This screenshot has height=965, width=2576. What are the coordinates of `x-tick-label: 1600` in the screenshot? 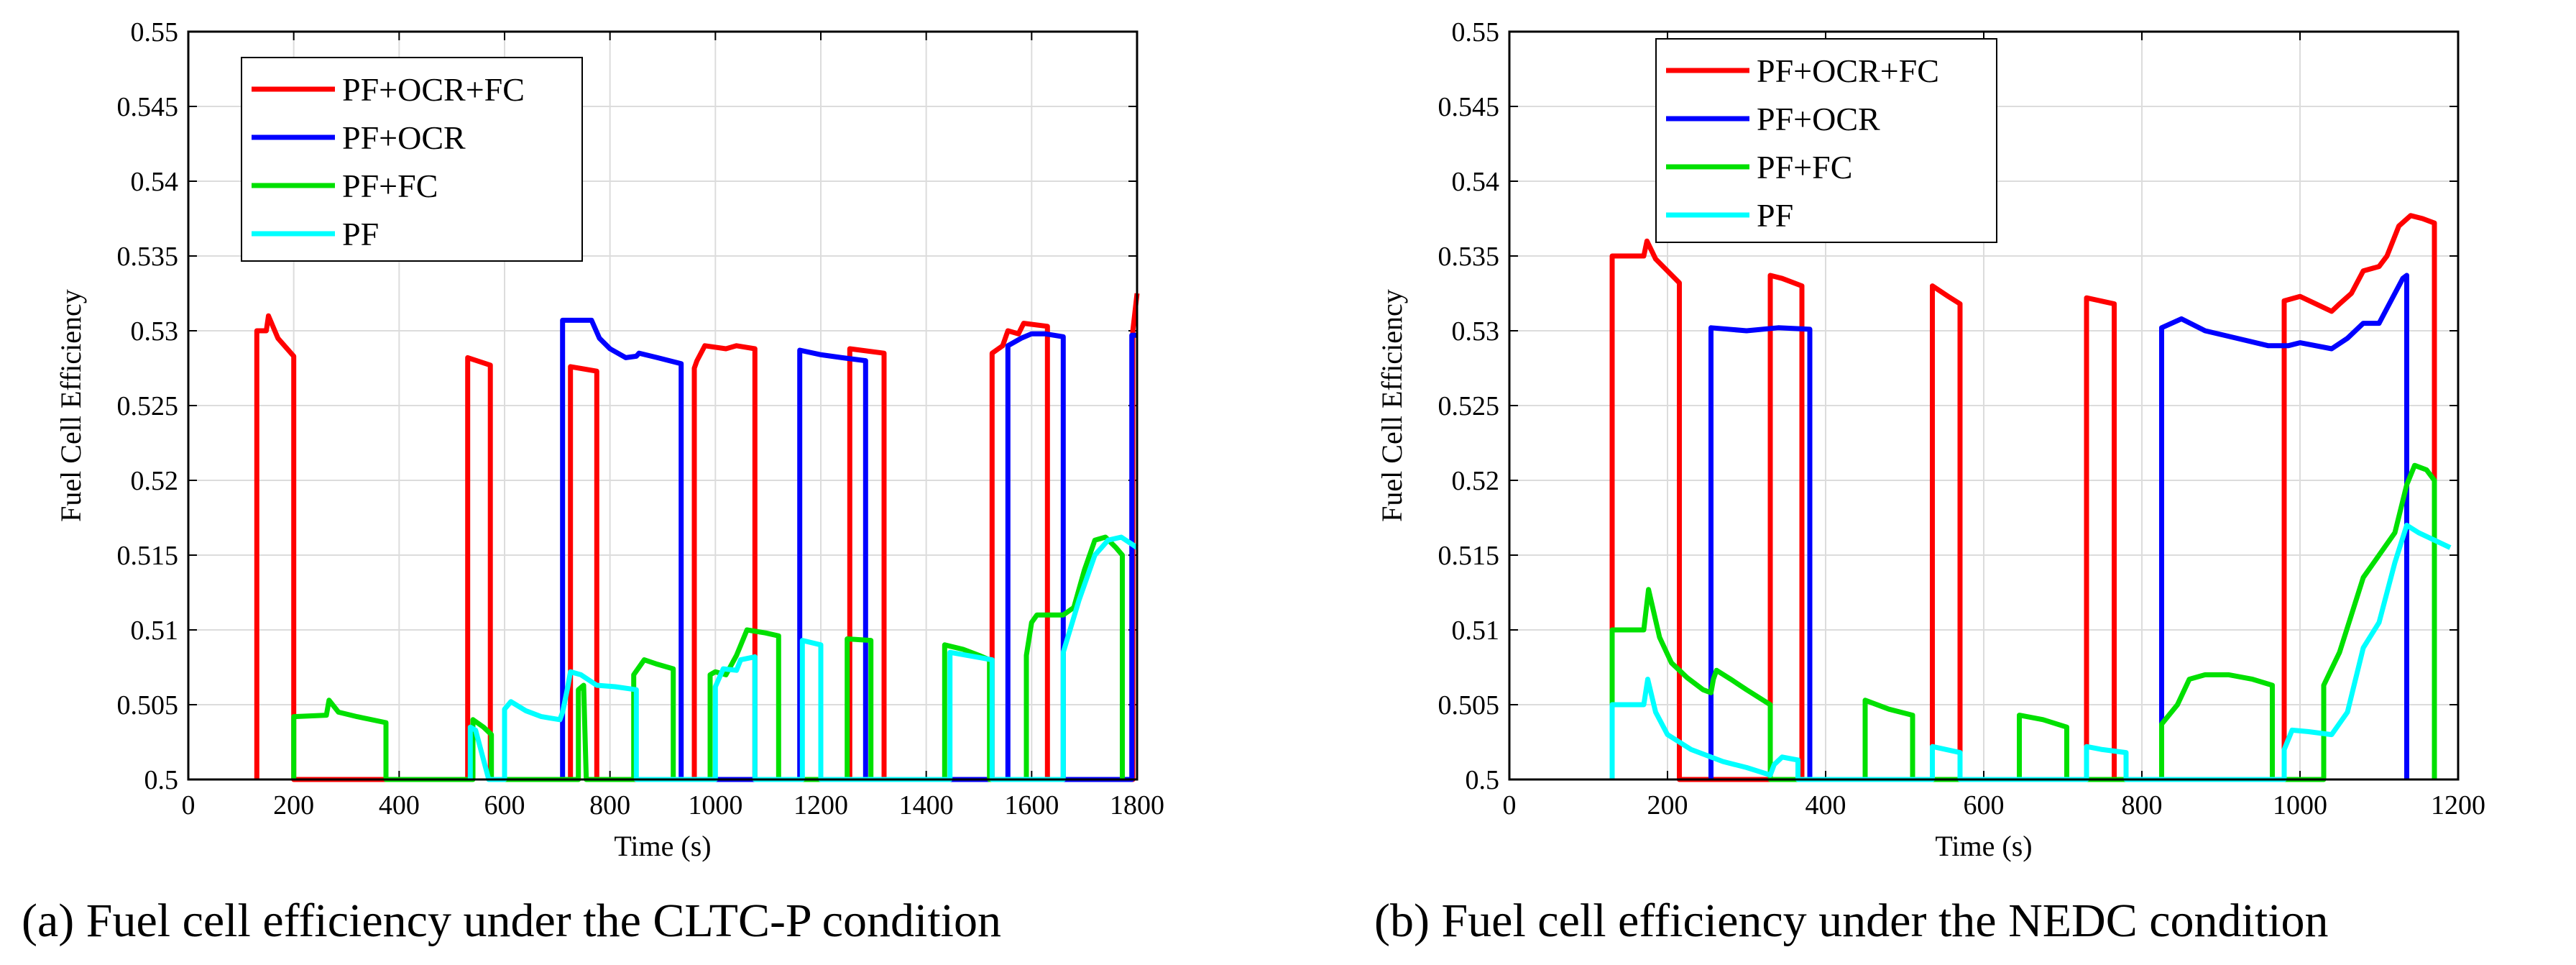 It's located at (1031, 805).